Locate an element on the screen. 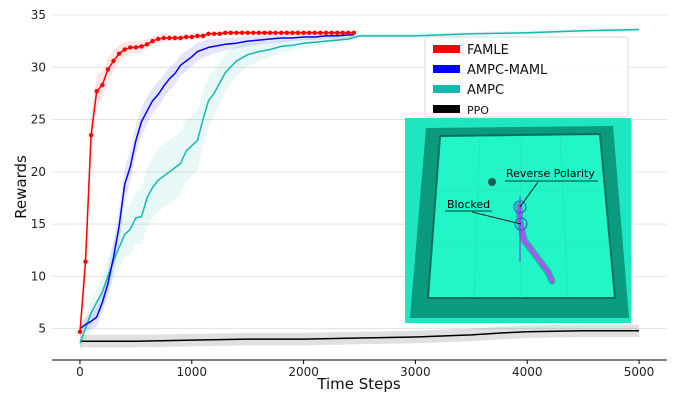 Image resolution: width=673 pixels, height=394 pixels. x-tick-label-1000: 1000 is located at coordinates (191, 372).